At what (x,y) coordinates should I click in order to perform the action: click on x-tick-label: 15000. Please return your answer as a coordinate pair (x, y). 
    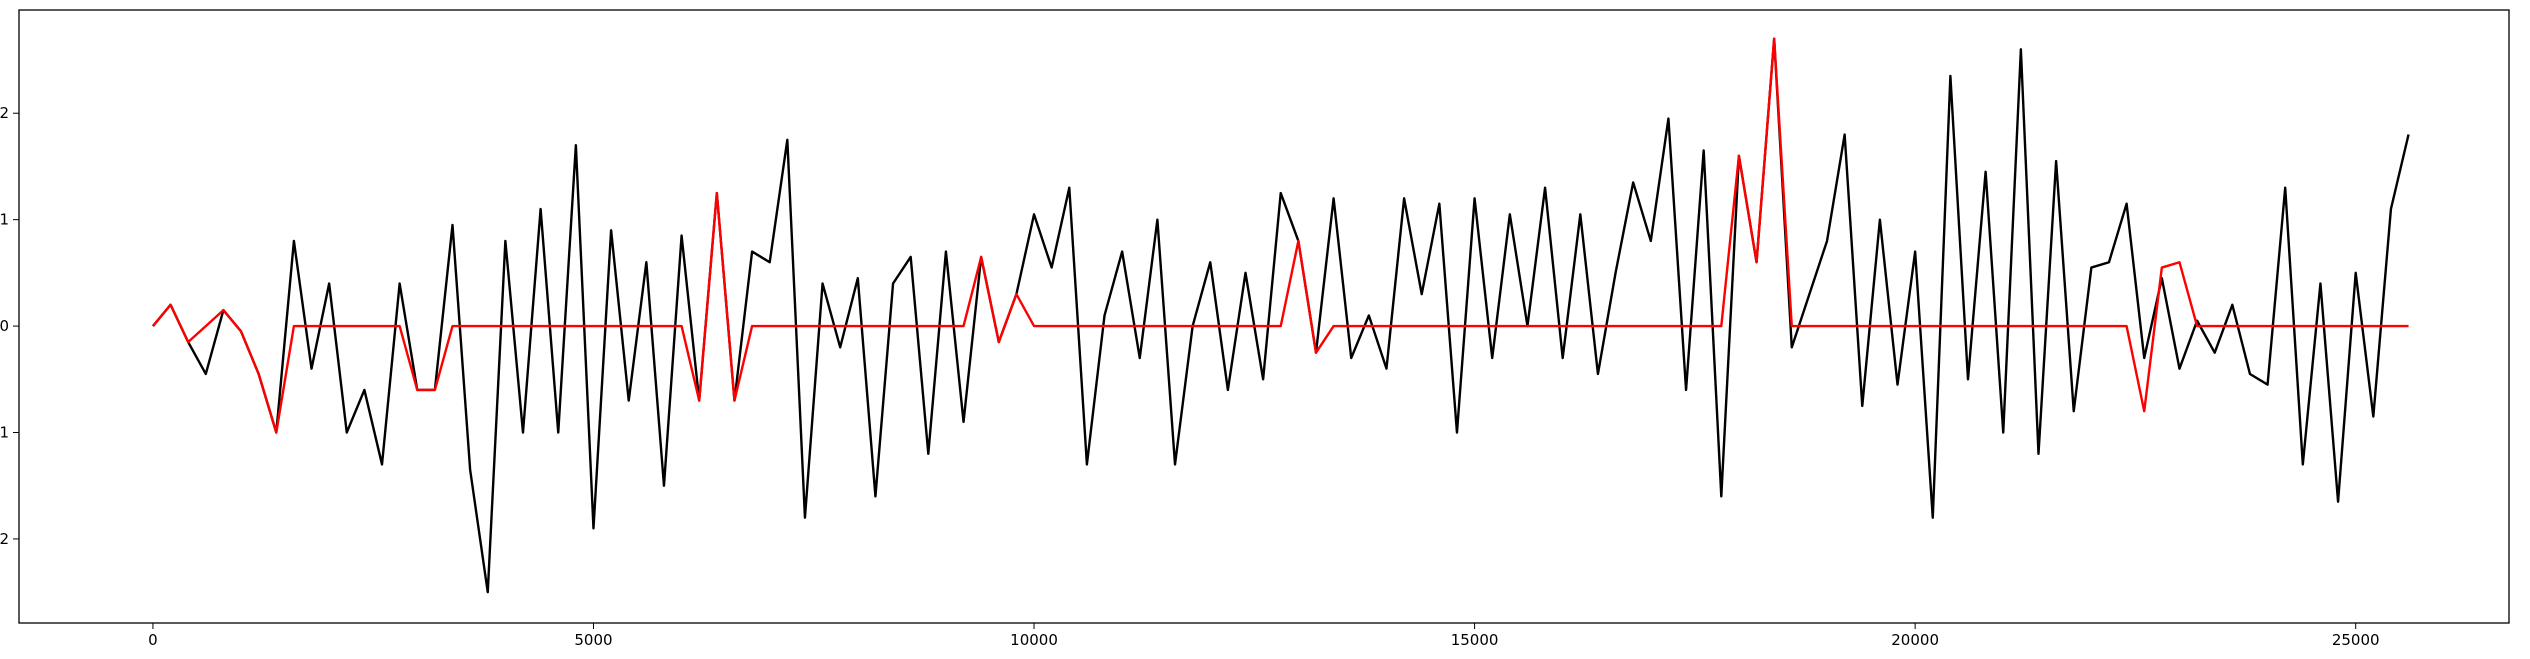
    Looking at the image, I should click on (1475, 640).